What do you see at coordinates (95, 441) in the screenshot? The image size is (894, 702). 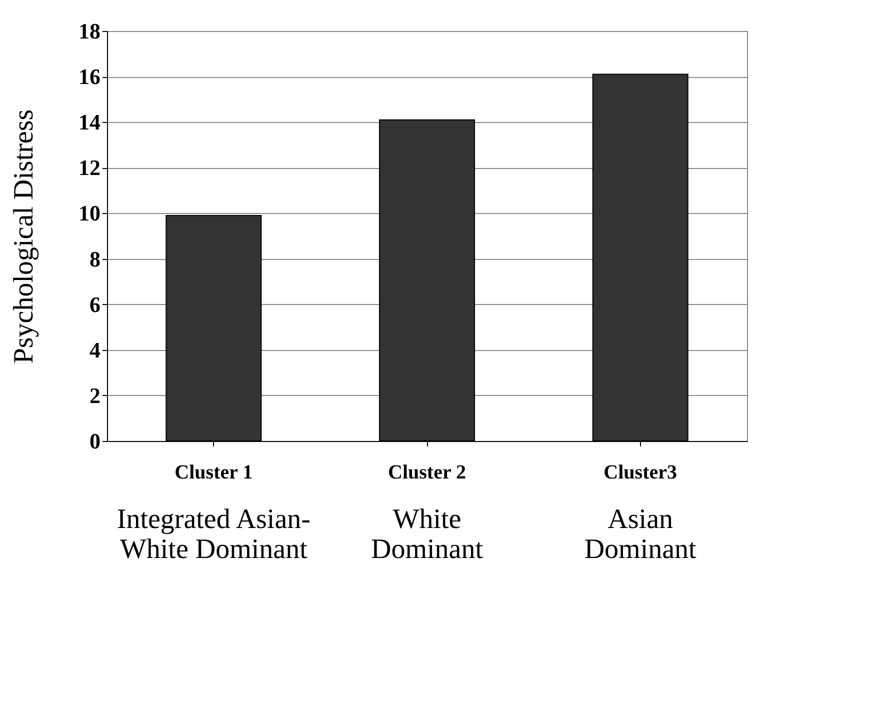 I see `y-tick-label: 0` at bounding box center [95, 441].